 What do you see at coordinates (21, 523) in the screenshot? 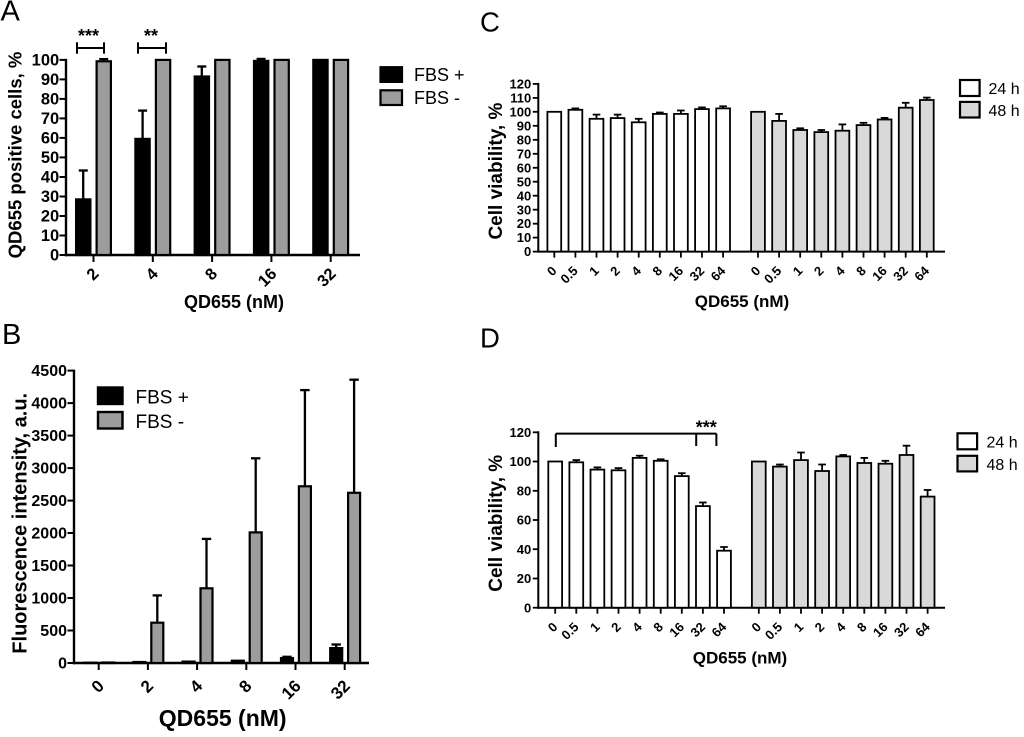
I see `svg-text: Fluorescence intensity, a.u.` at bounding box center [21, 523].